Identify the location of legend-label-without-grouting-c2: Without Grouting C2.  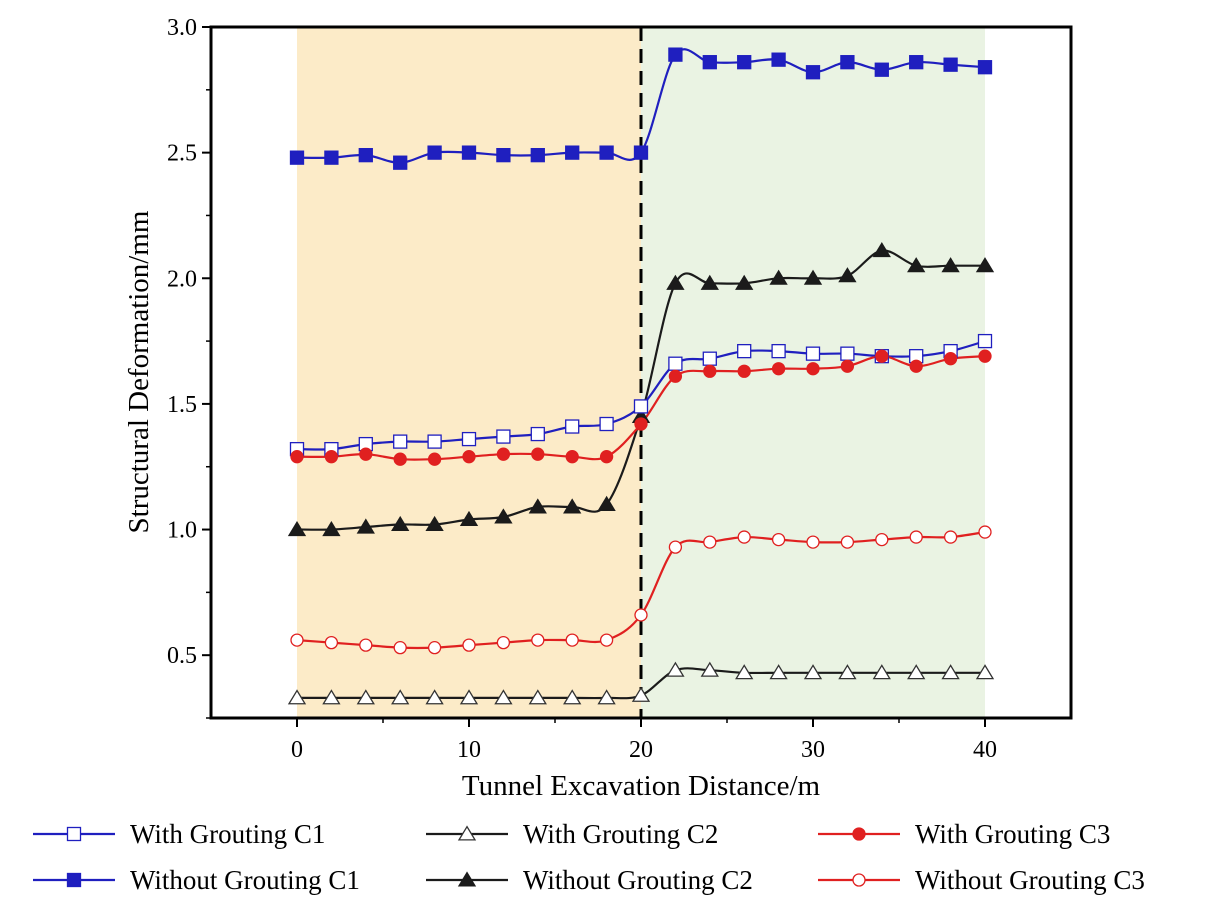
(638, 880).